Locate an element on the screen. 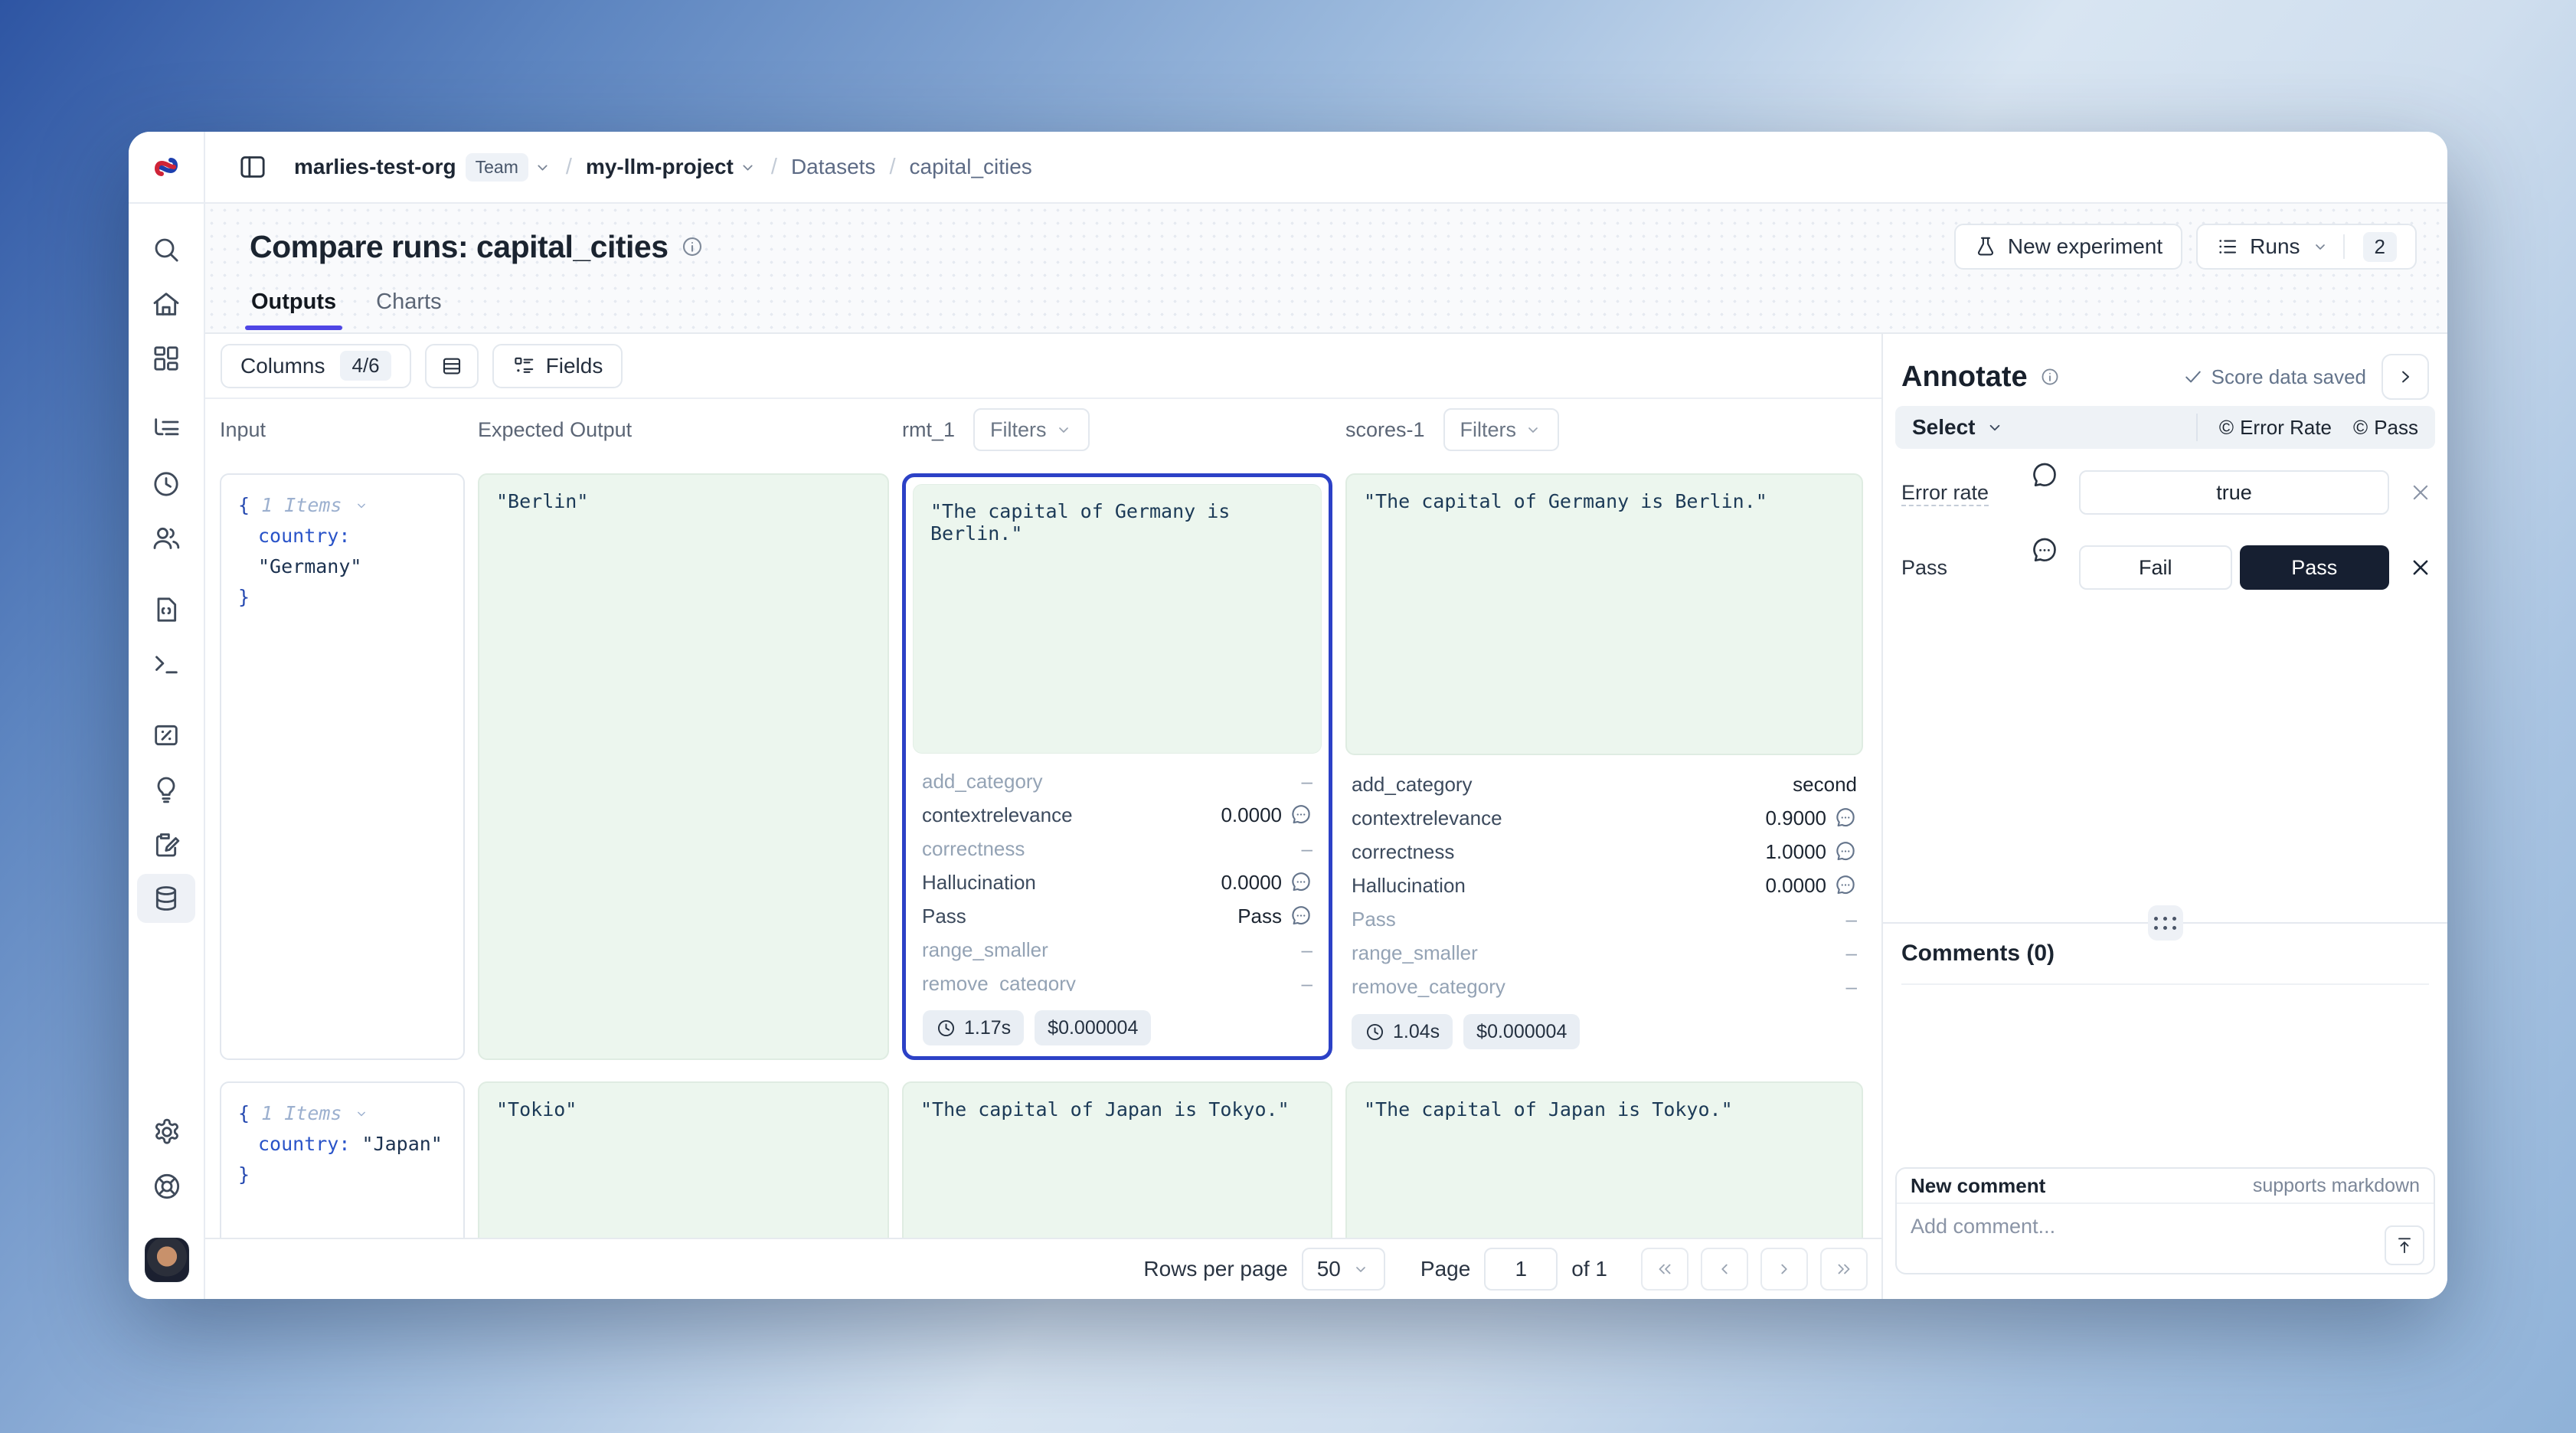  fields-button: Fields is located at coordinates (557, 365).